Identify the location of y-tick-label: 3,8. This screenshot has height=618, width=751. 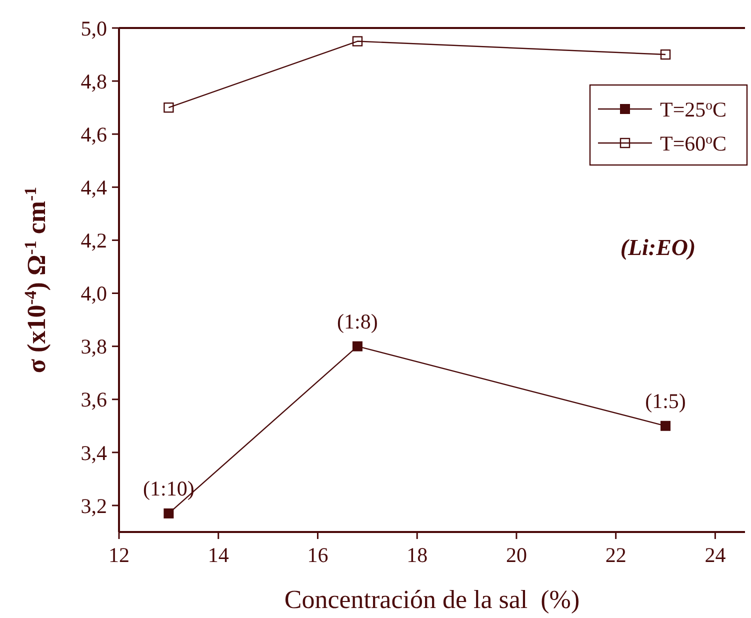
(93, 346).